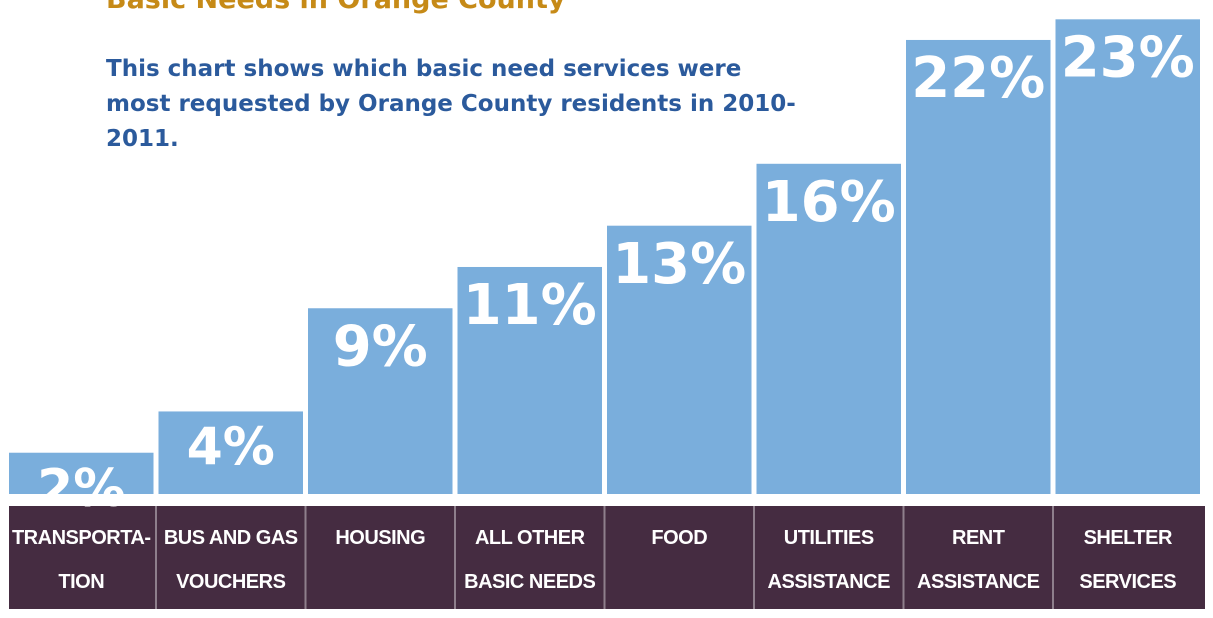  Describe the element at coordinates (231, 582) in the screenshot. I see `category-label: VOUCHERS` at that location.